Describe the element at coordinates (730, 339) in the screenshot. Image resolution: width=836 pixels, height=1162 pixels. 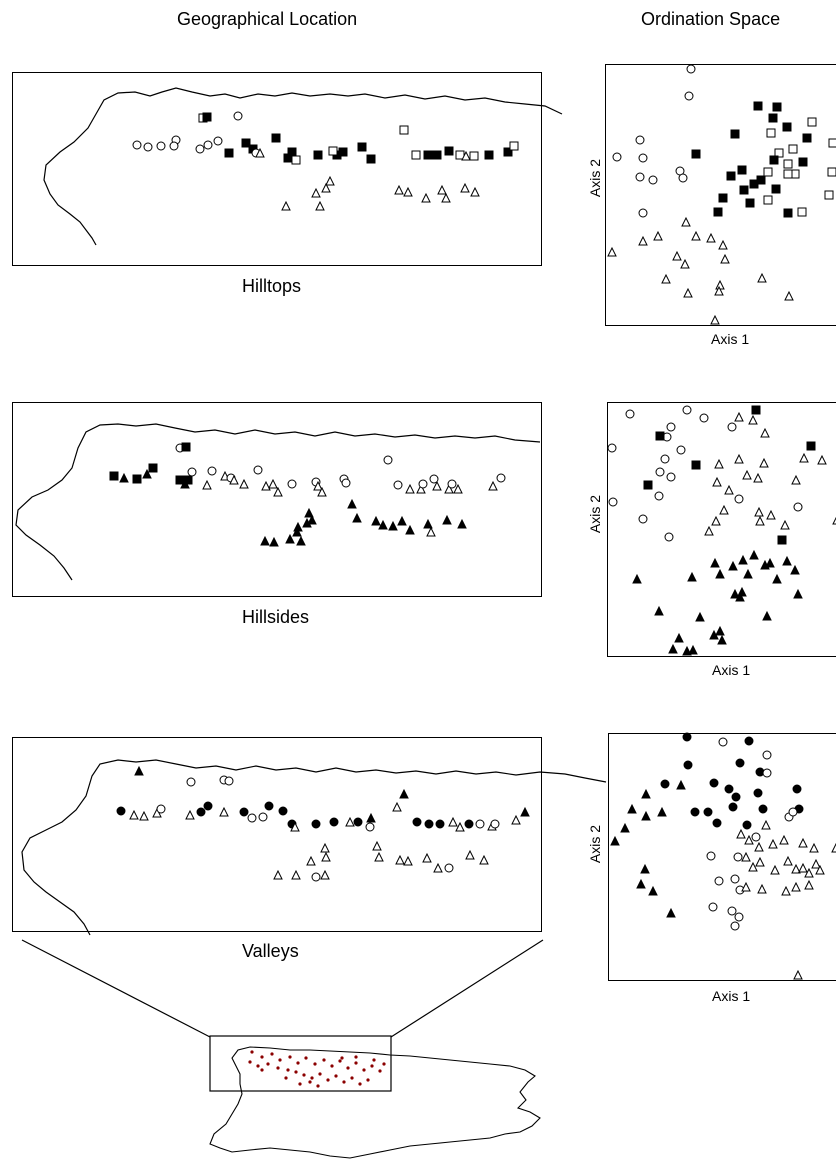
I see `hilltops-axis1-label: Axis 1` at that location.